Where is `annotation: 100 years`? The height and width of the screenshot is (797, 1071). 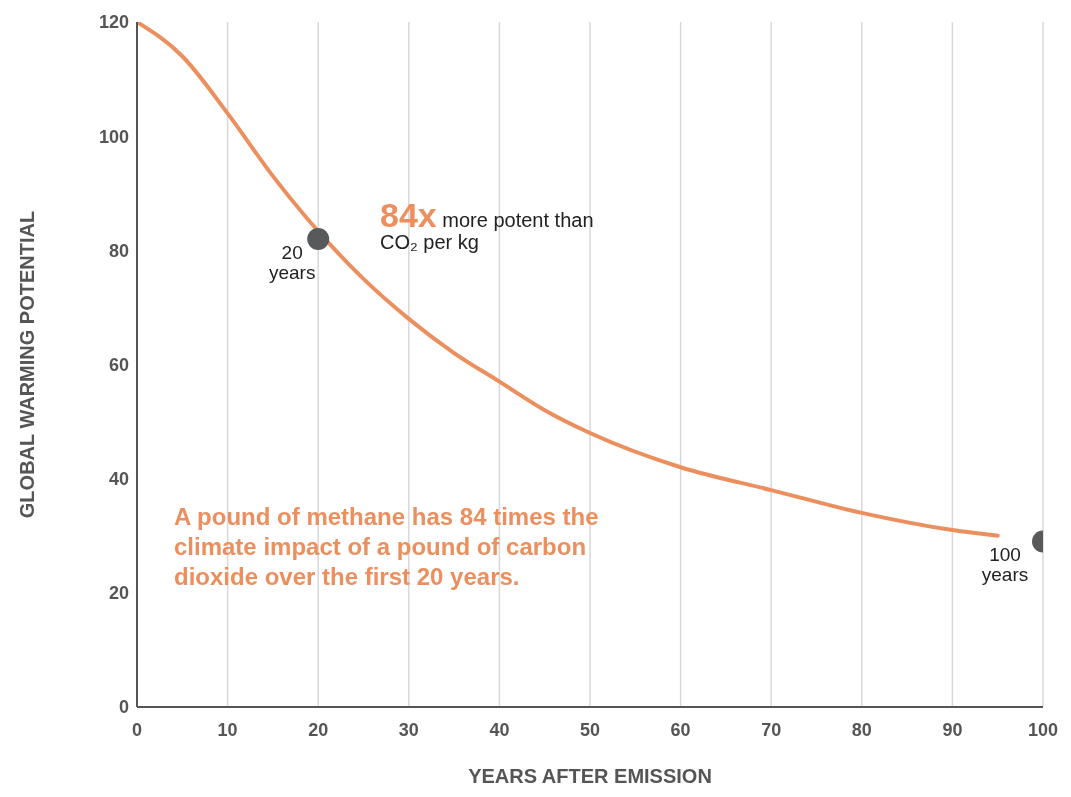 annotation: 100 years is located at coordinates (1005, 565).